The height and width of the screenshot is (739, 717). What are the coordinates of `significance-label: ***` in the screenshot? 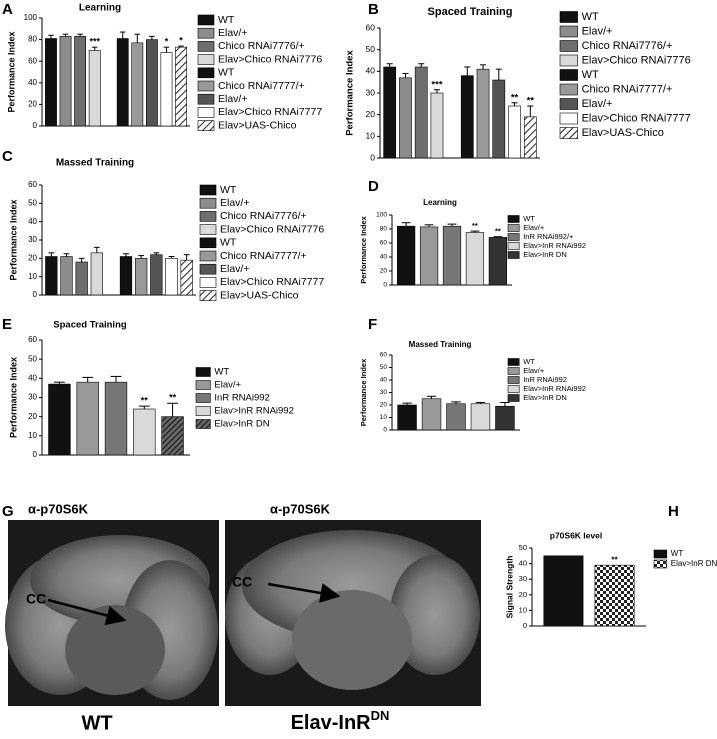 It's located at (436, 84).